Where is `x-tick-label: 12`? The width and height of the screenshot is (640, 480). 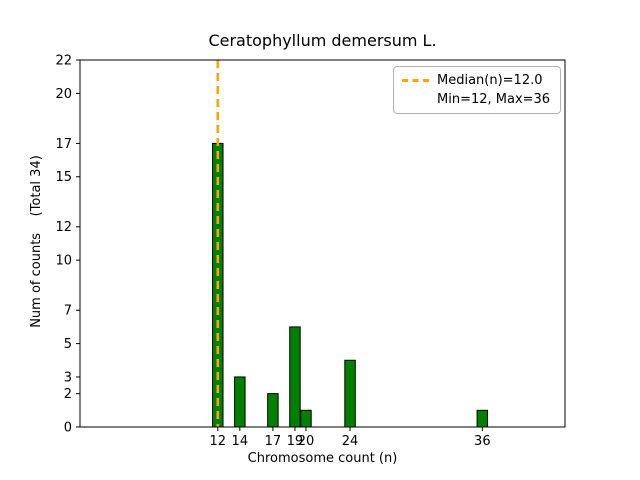 x-tick-label: 12 is located at coordinates (218, 441).